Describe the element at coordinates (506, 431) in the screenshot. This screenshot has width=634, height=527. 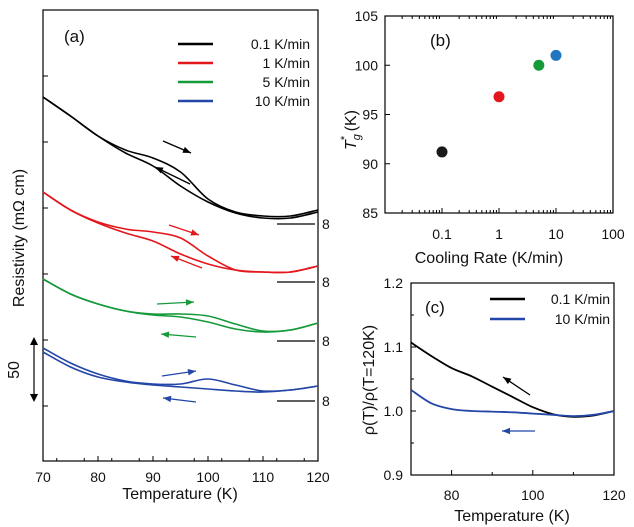
I see `panel-c-series-2-arrow-head` at that location.